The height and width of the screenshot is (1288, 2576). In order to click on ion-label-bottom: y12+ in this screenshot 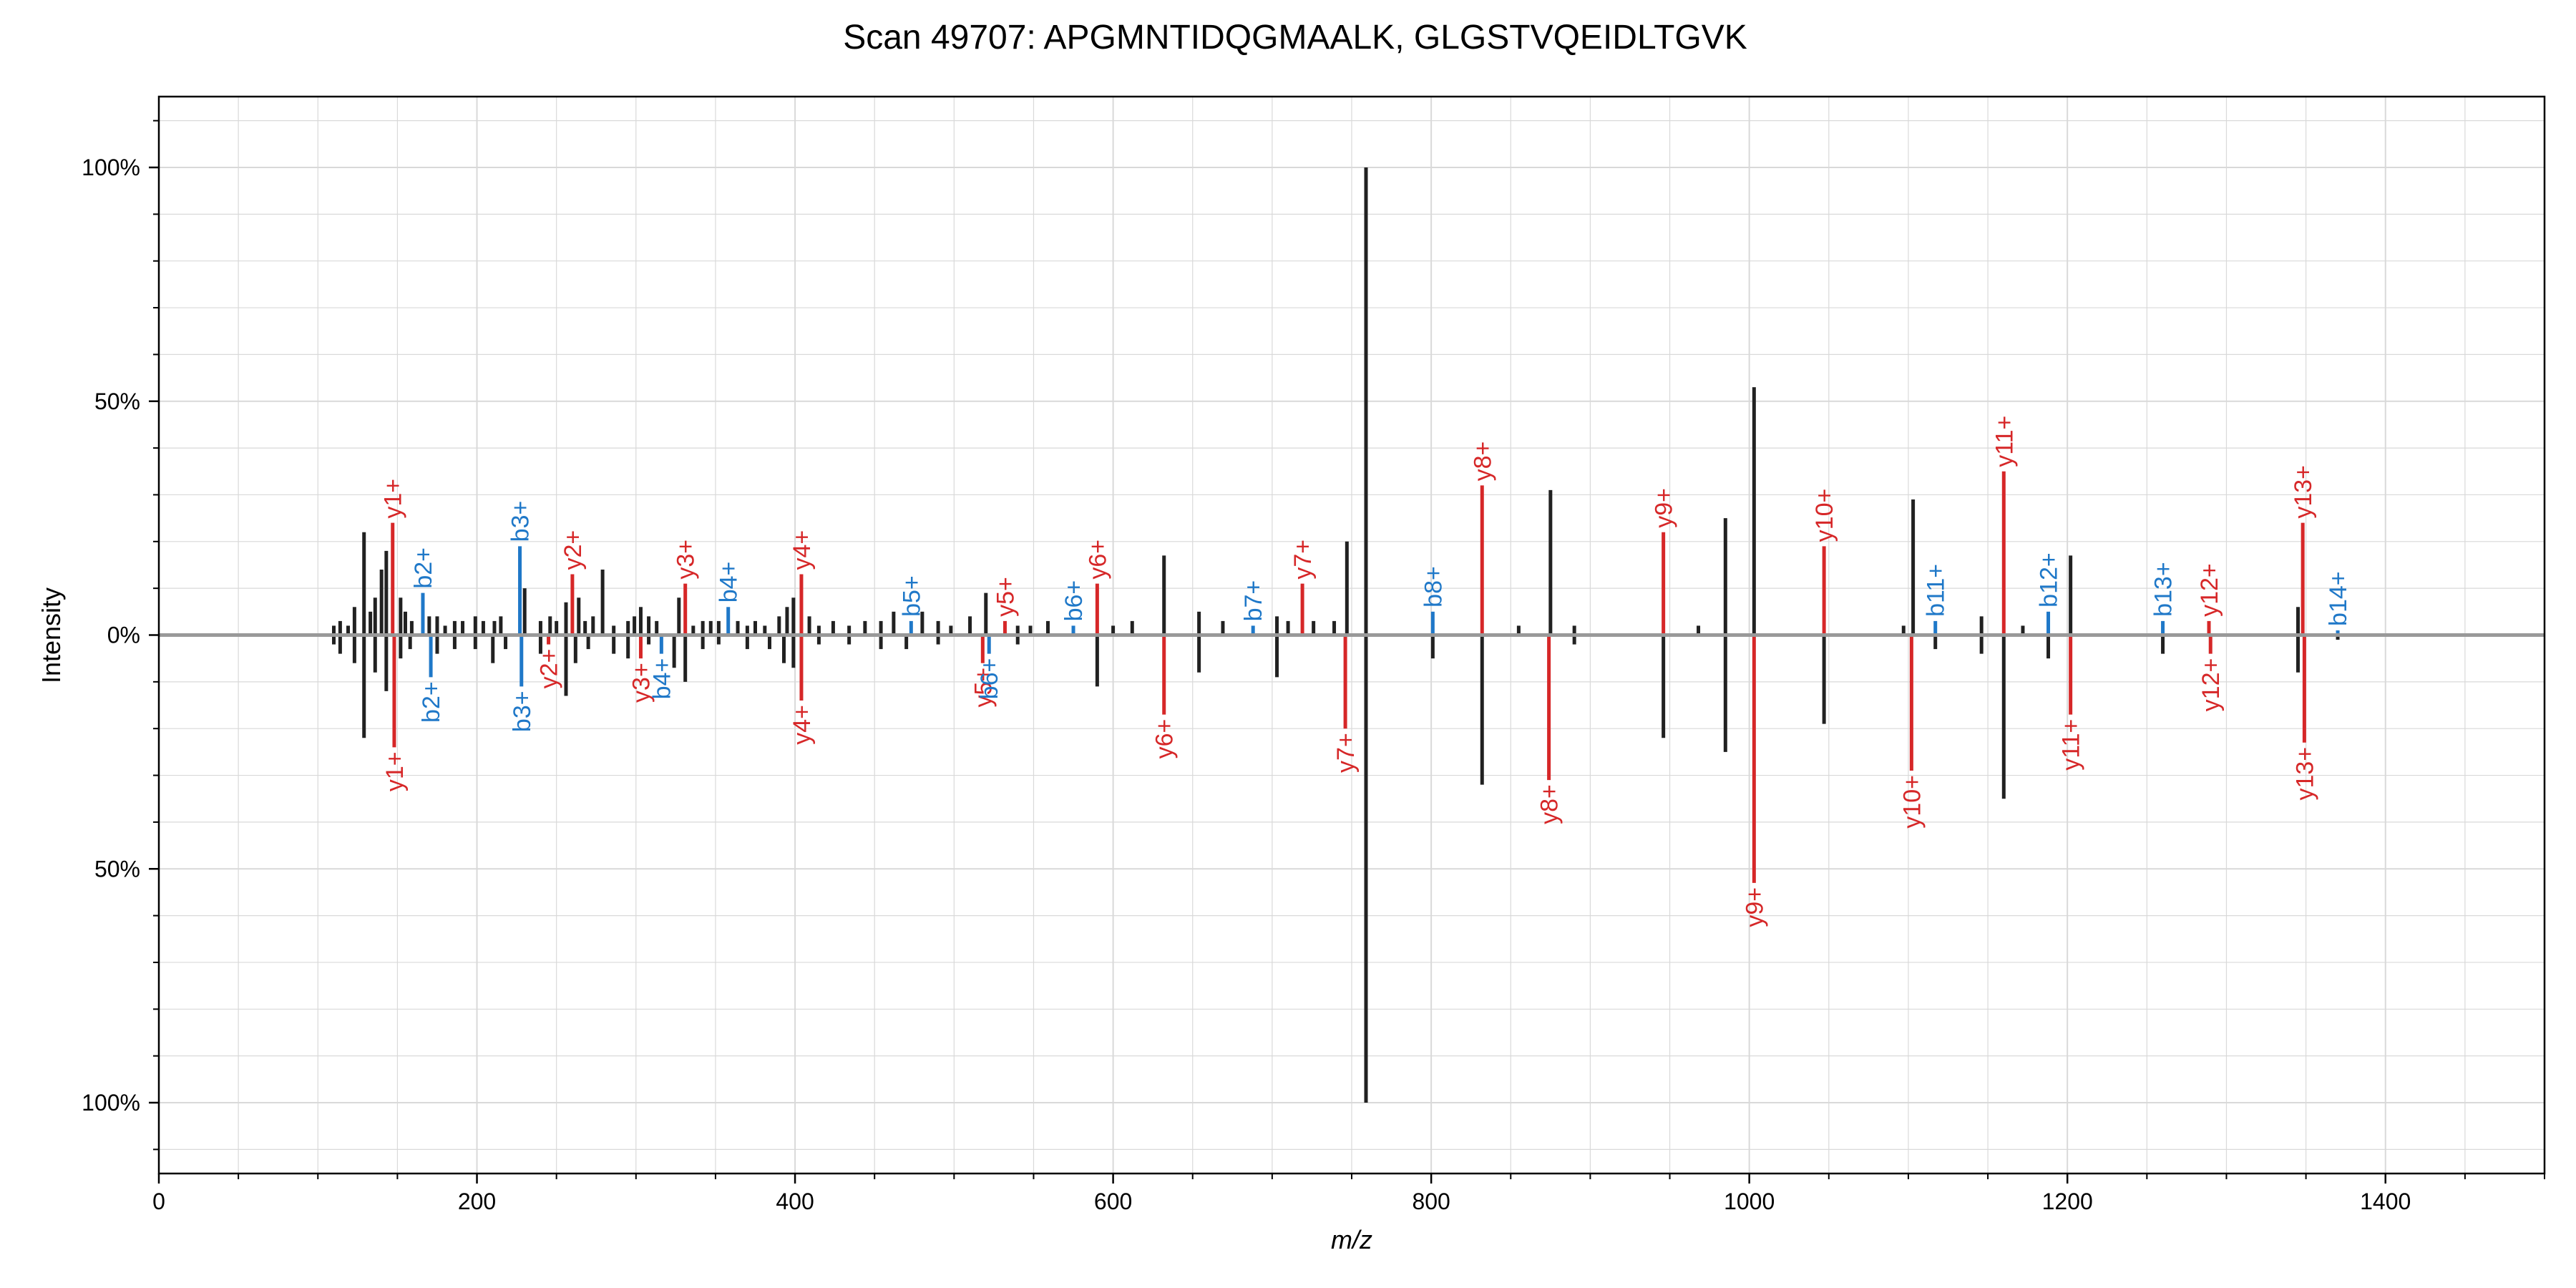, I will do `click(2211, 685)`.